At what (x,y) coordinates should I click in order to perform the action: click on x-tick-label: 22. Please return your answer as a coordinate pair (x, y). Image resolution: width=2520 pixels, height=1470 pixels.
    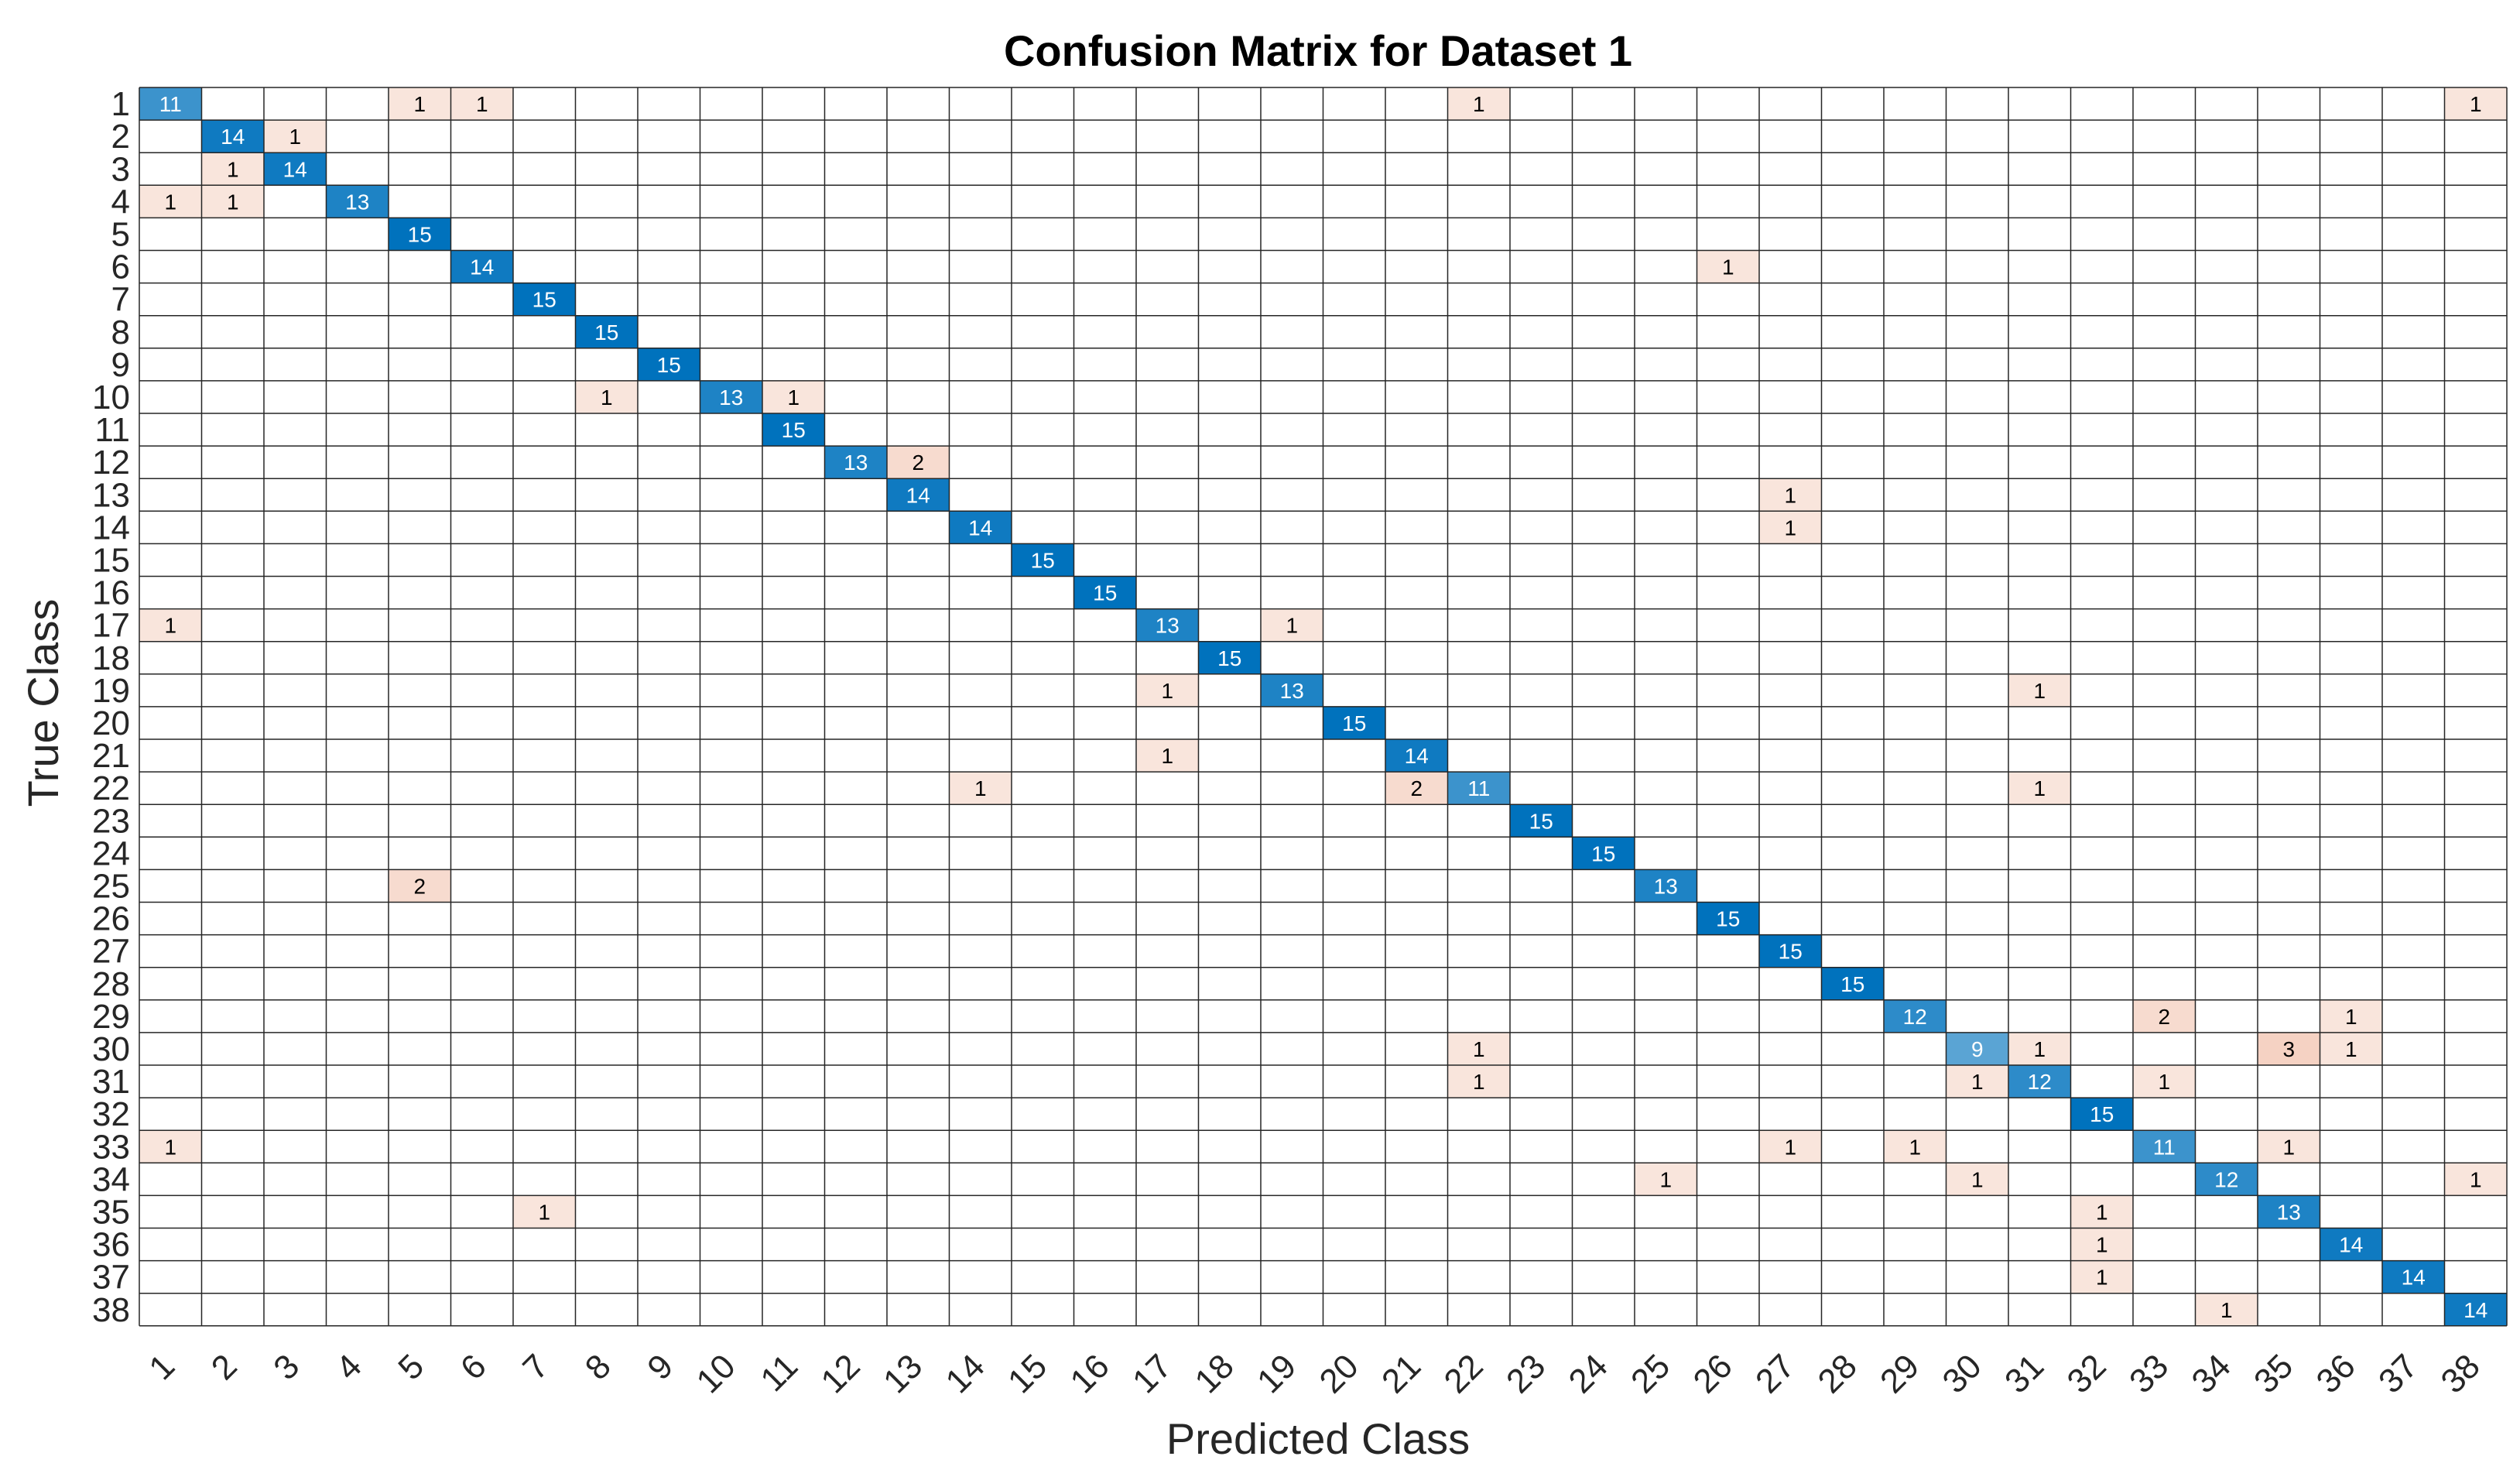
    Looking at the image, I should click on (1464, 1373).